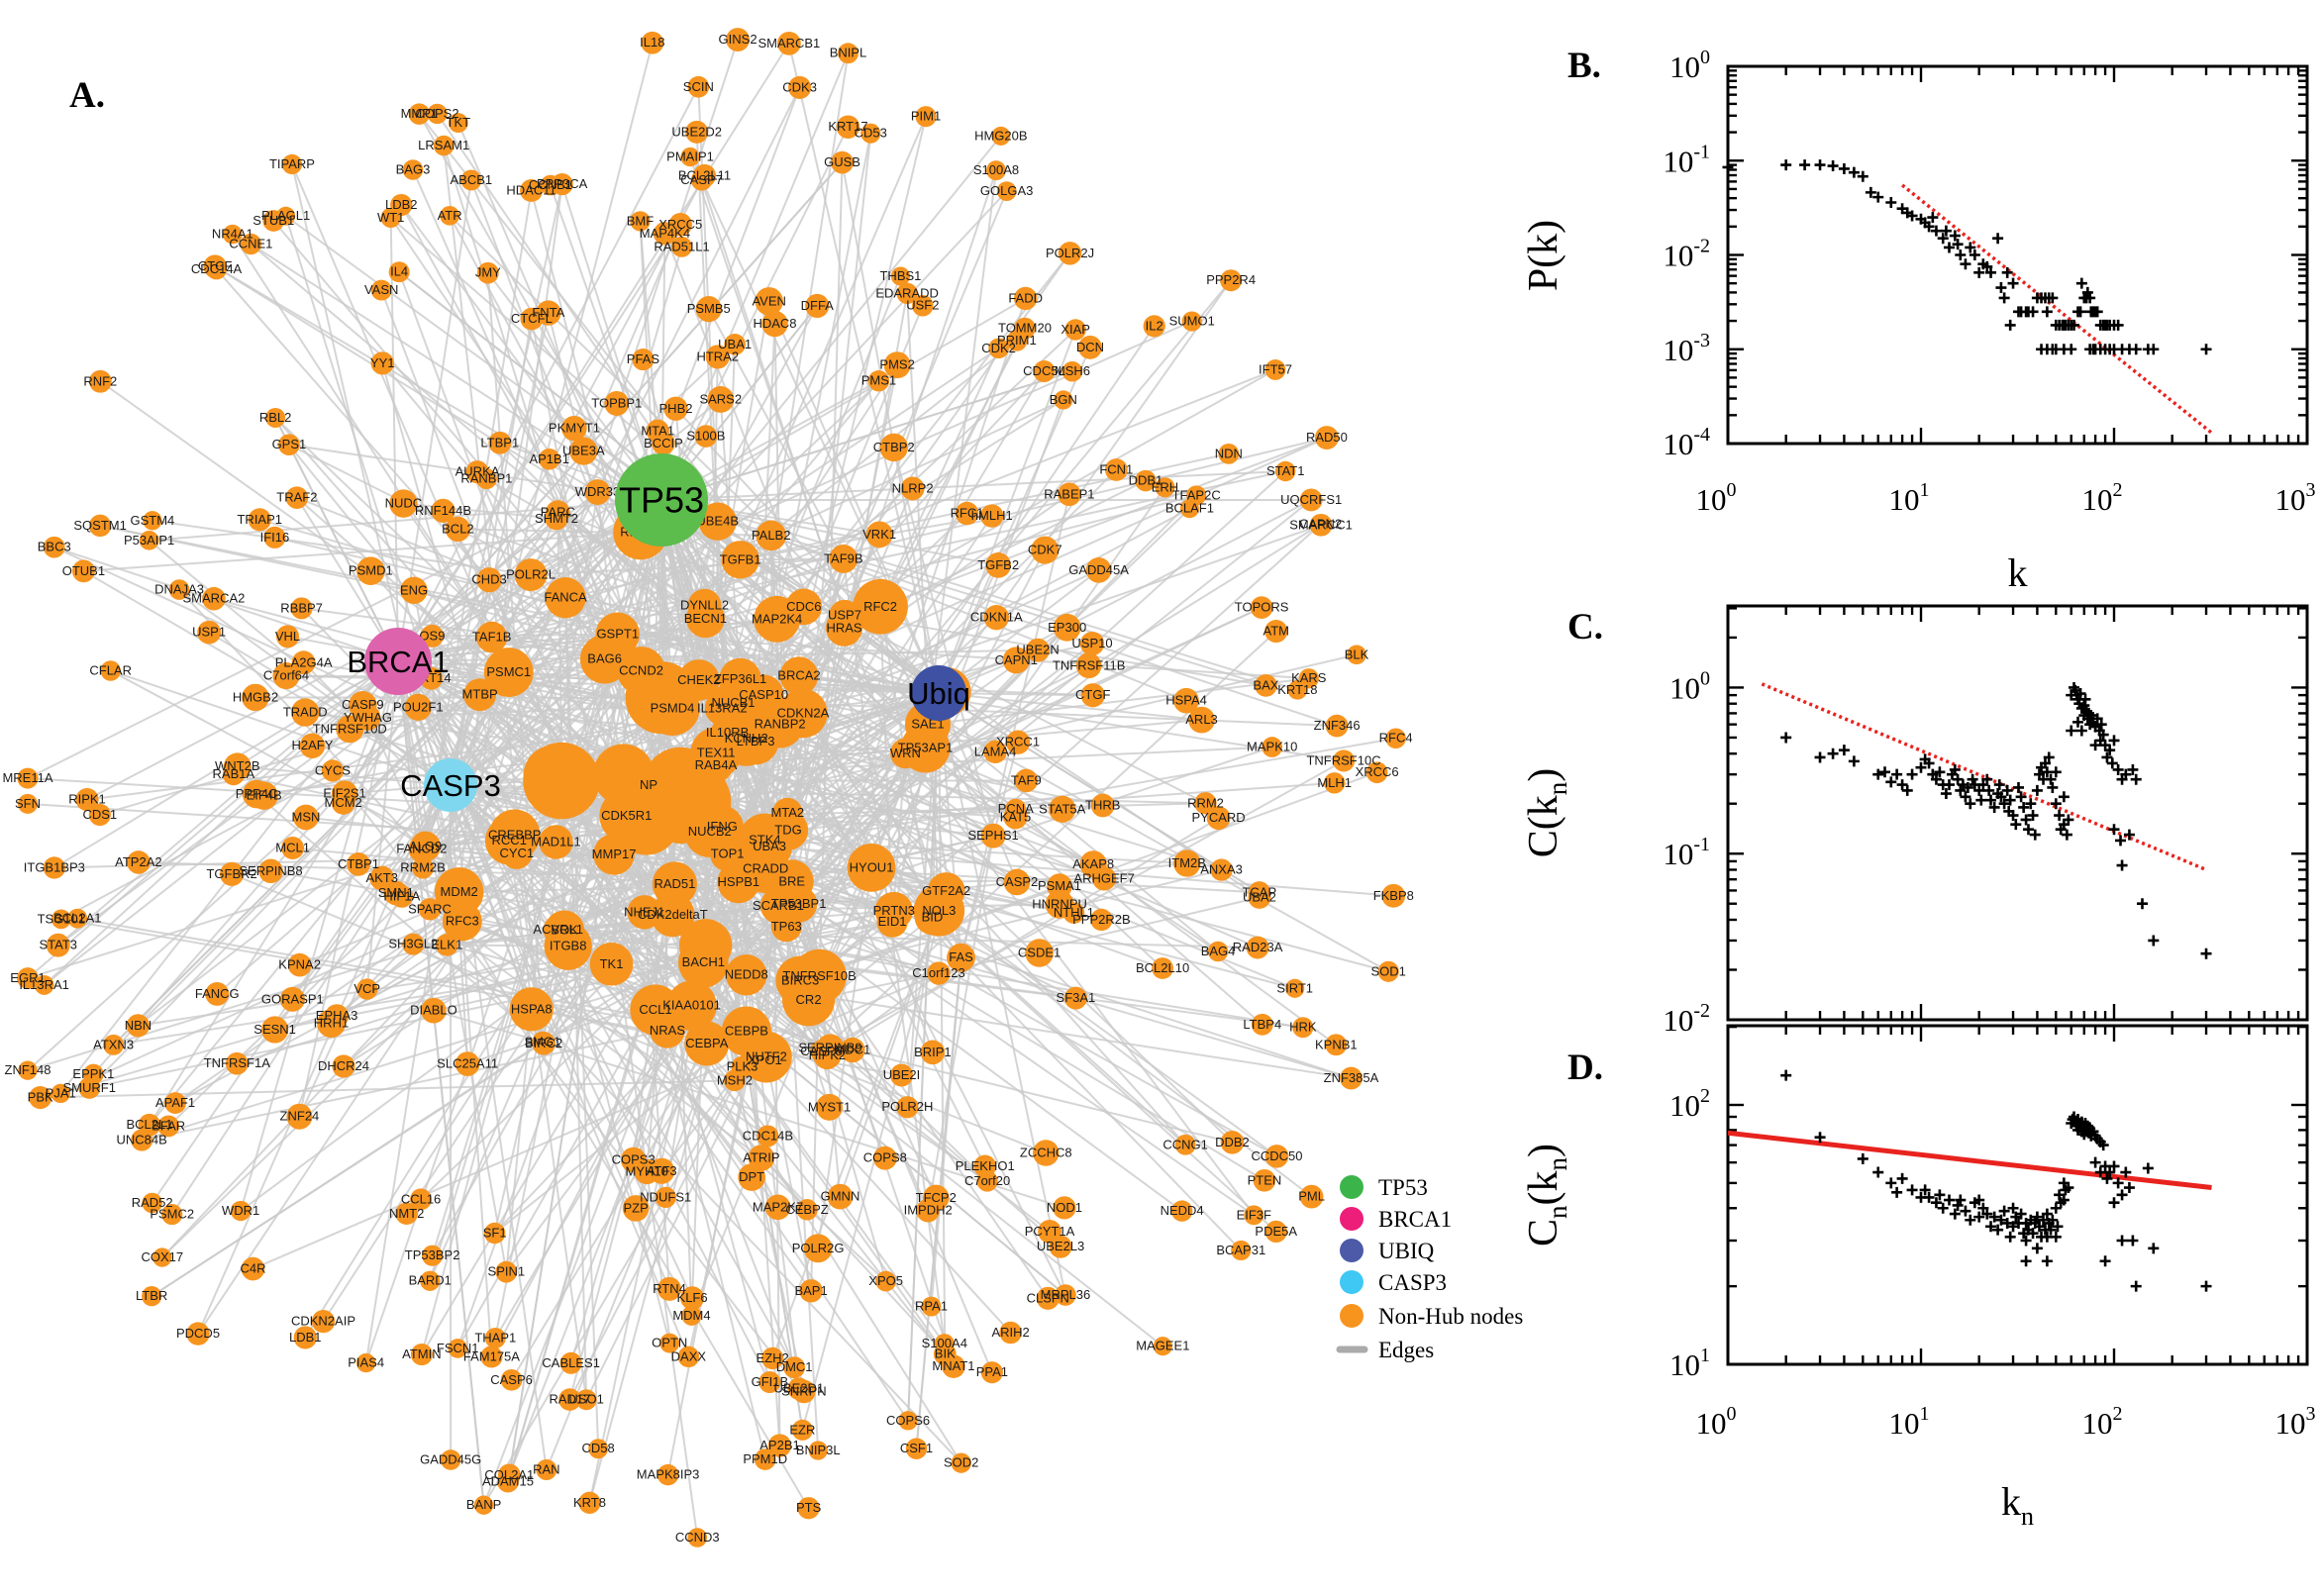 The height and width of the screenshot is (1596, 2323). What do you see at coordinates (1018, 742) in the screenshot?
I see `network-node-label: XRCC1` at bounding box center [1018, 742].